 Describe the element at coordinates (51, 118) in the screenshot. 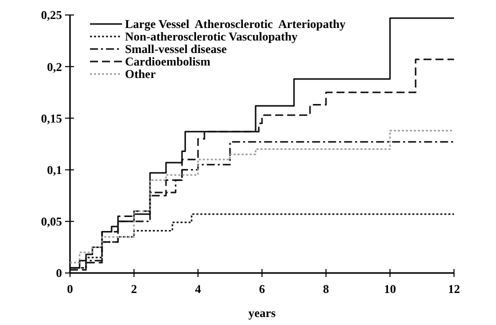

I see `y-tick-label: 0,15` at that location.